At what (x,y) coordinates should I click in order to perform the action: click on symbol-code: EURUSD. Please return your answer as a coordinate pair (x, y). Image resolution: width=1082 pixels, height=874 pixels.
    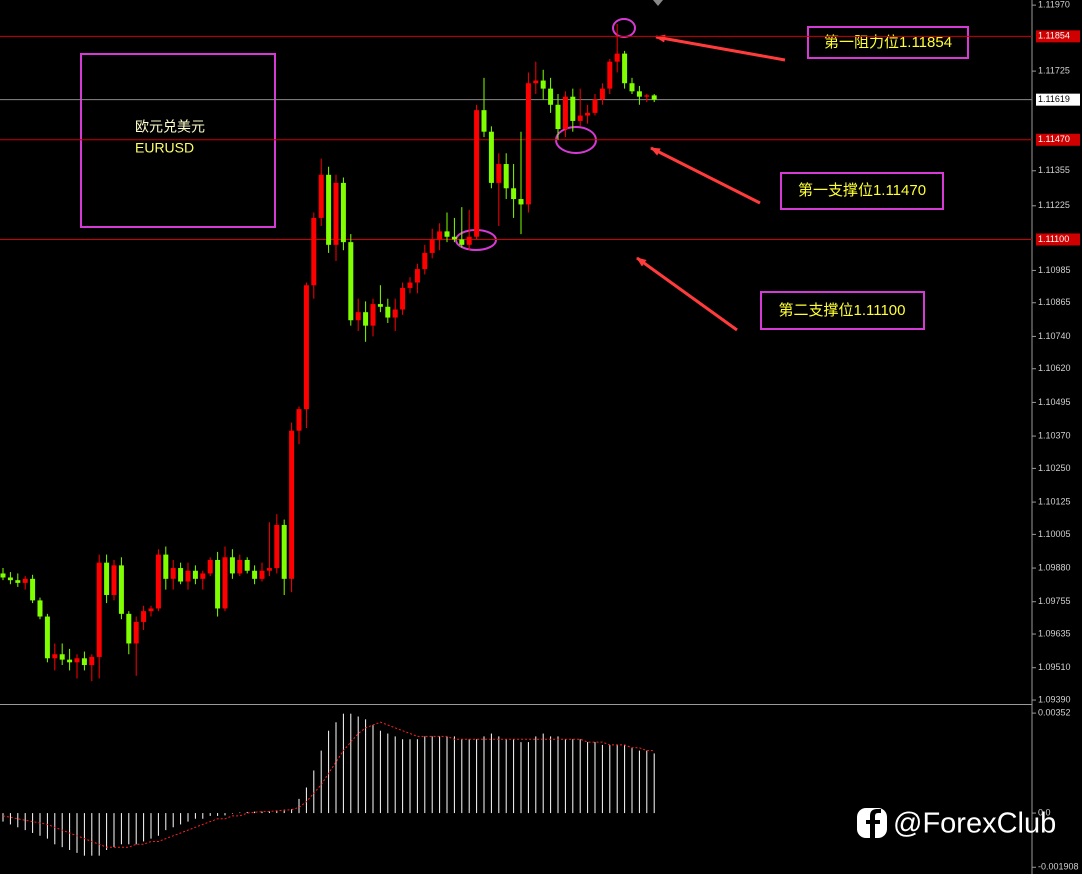
    Looking at the image, I should click on (164, 148).